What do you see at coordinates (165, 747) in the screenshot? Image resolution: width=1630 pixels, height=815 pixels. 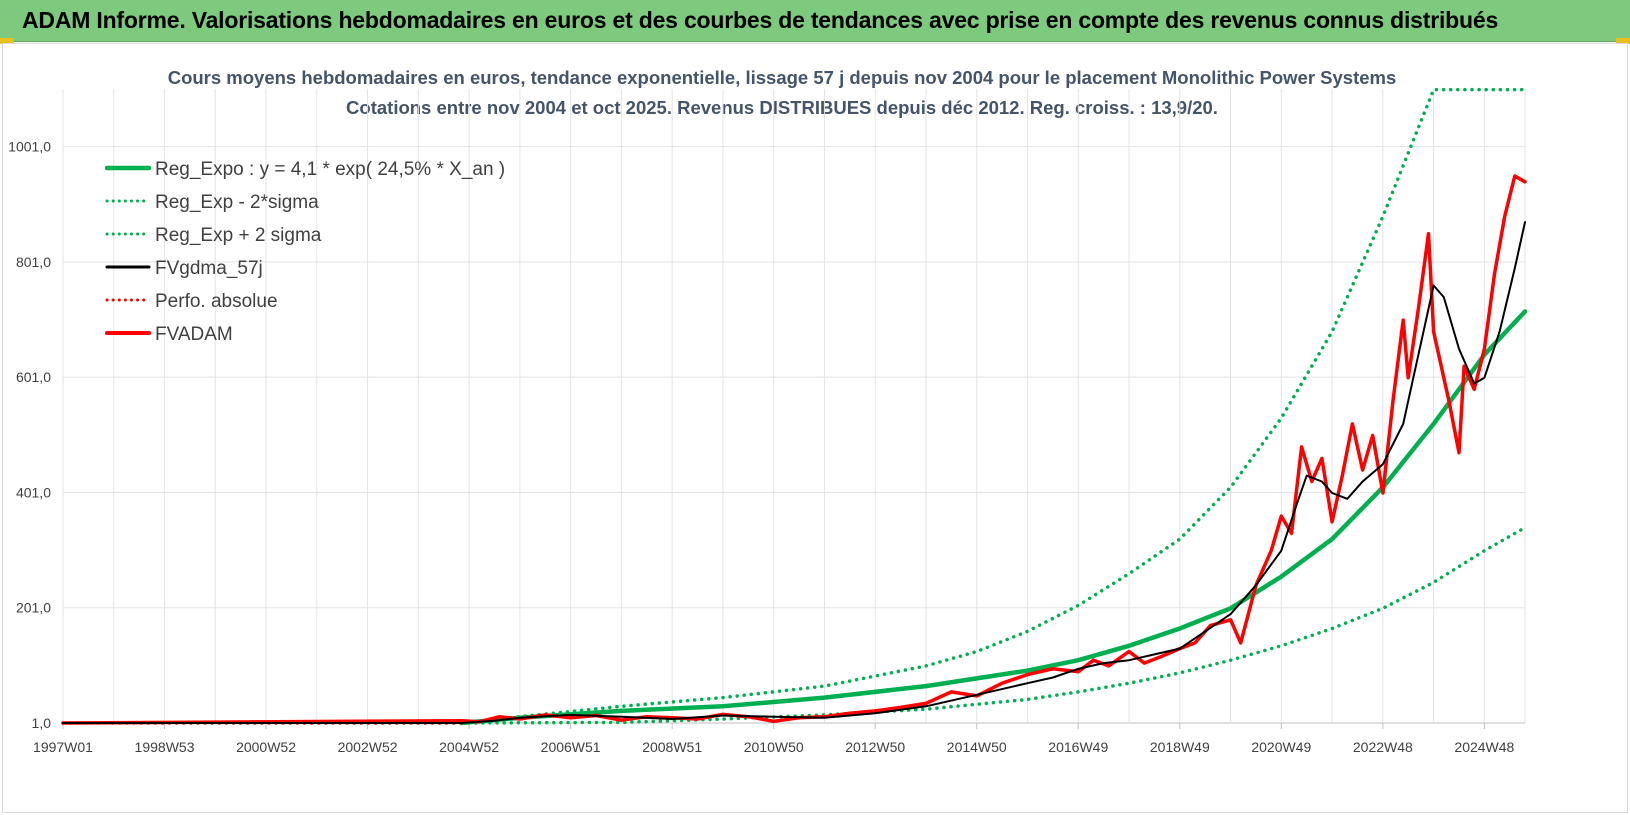 I see `x-tick-label: 1998W53` at bounding box center [165, 747].